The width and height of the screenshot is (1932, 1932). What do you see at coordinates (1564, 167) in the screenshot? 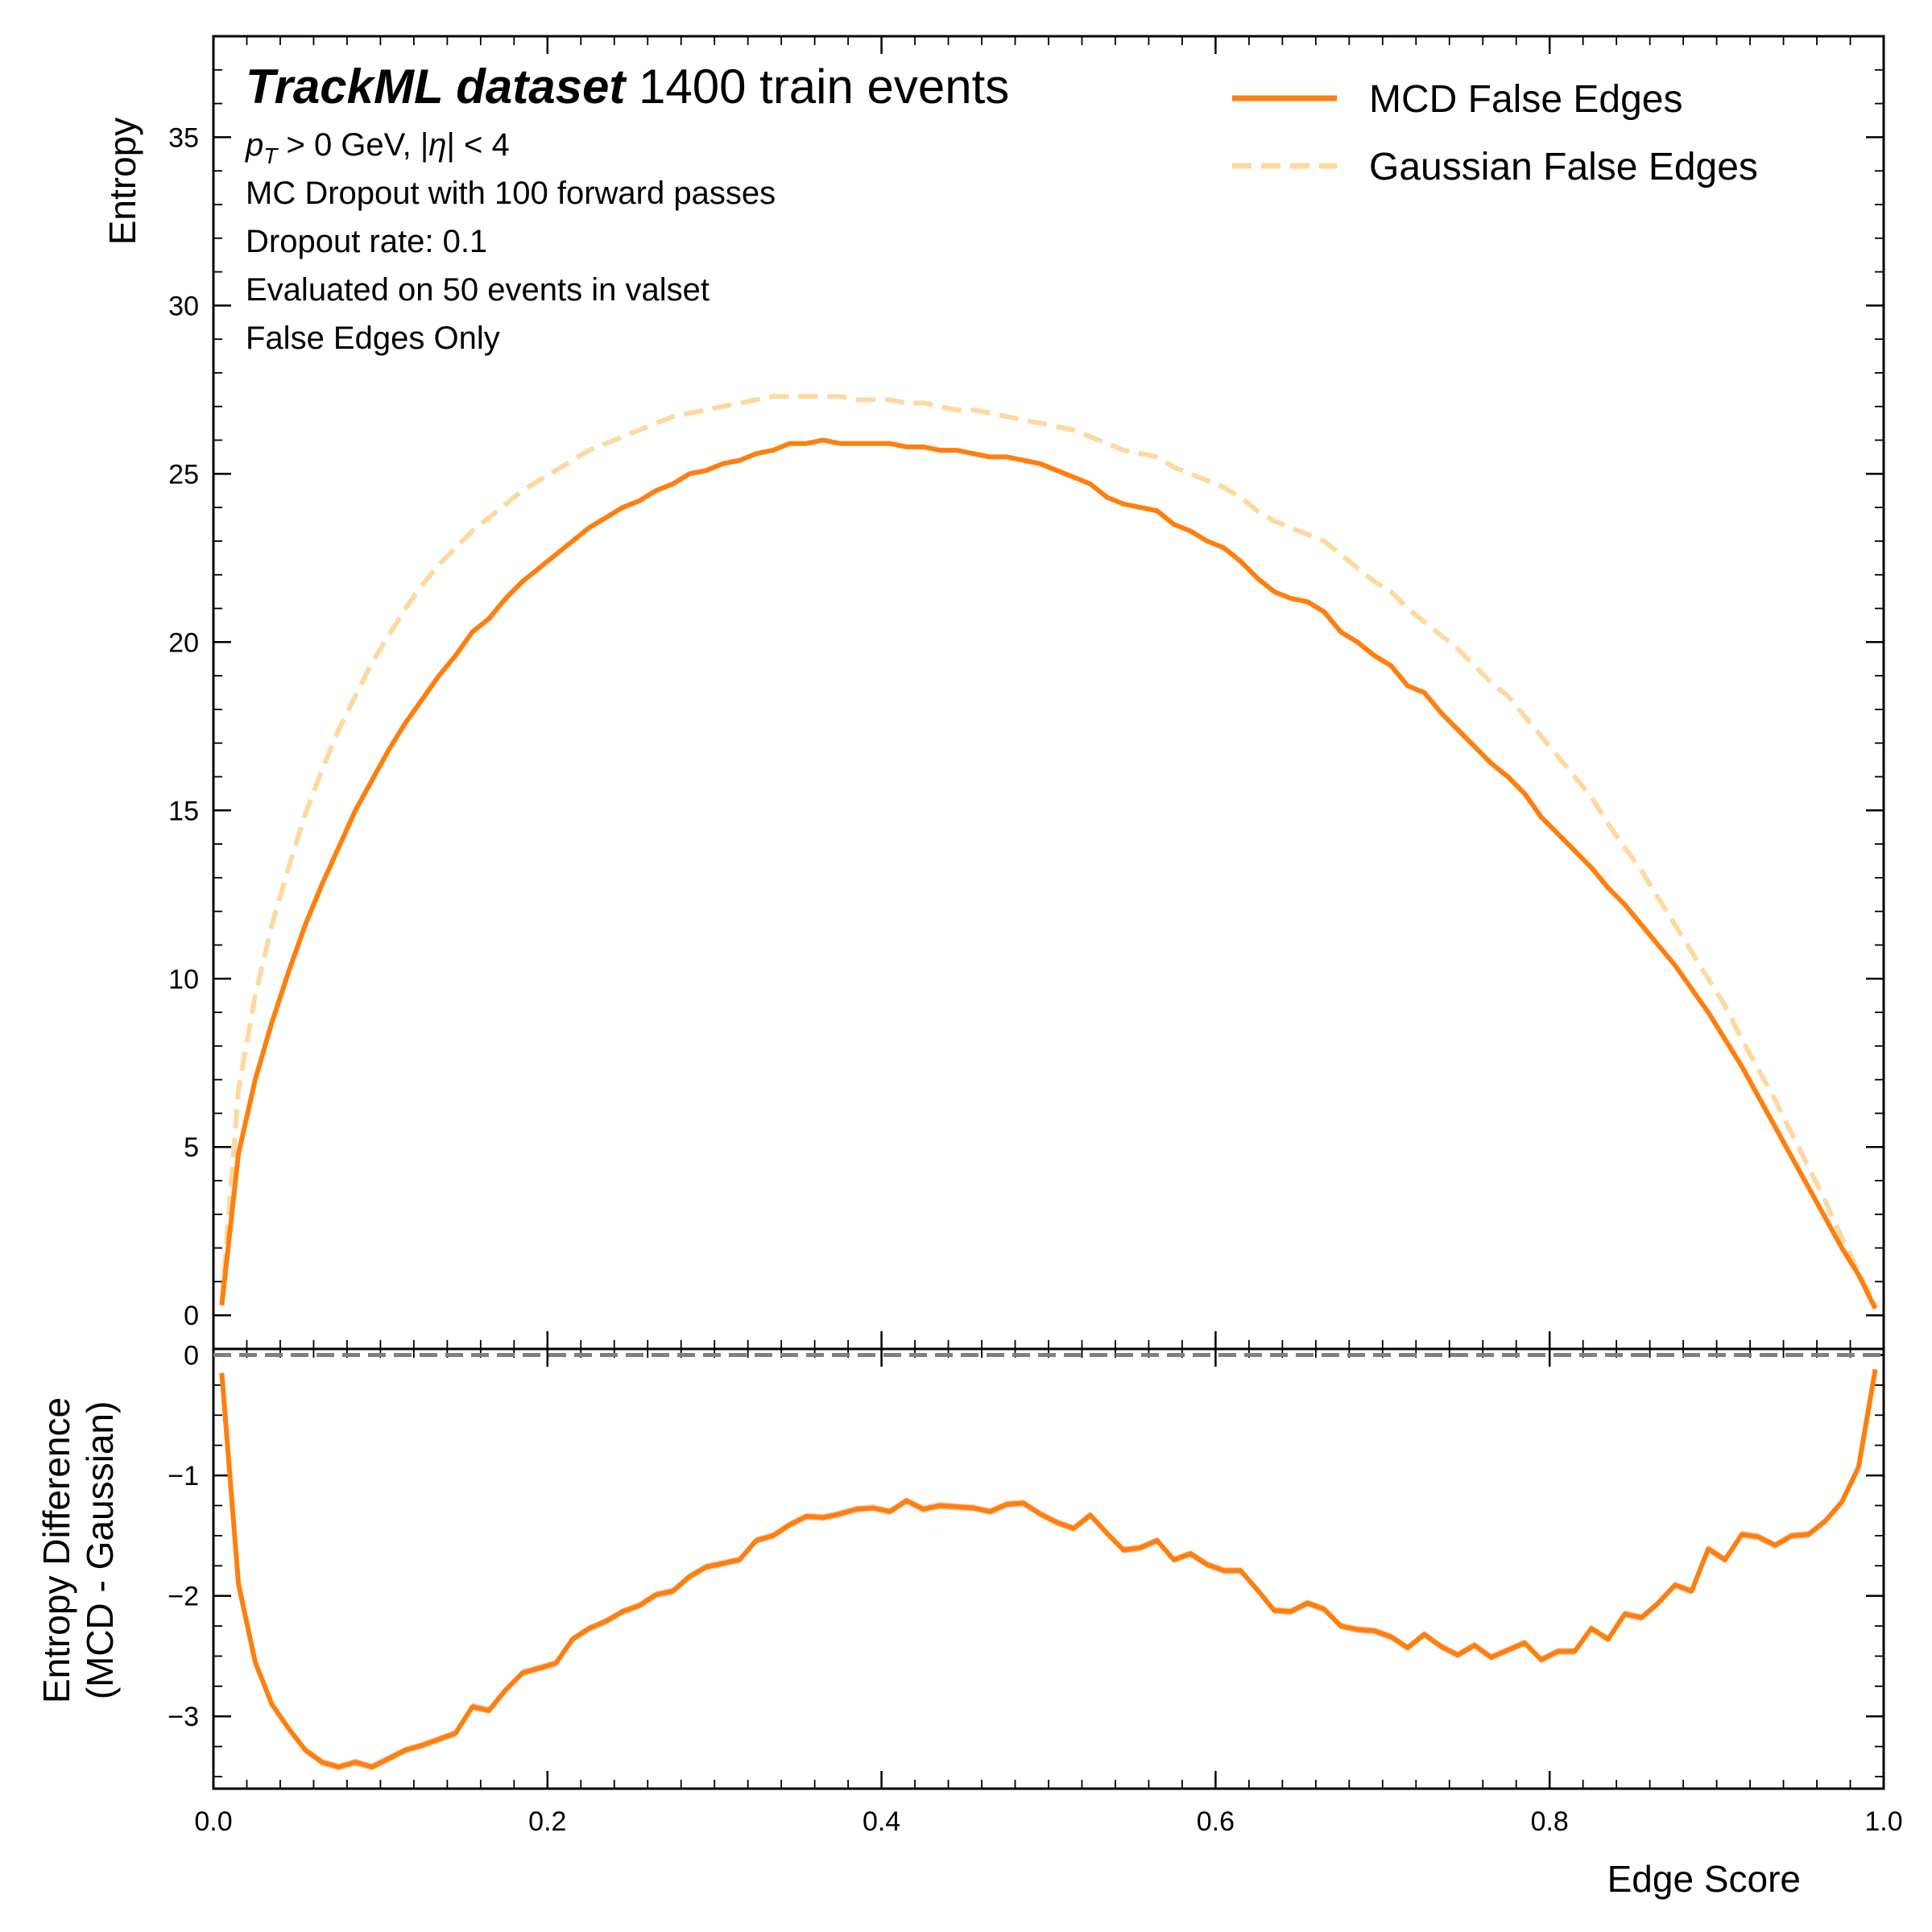
I see `legend-label: Gaussian False Edges` at bounding box center [1564, 167].